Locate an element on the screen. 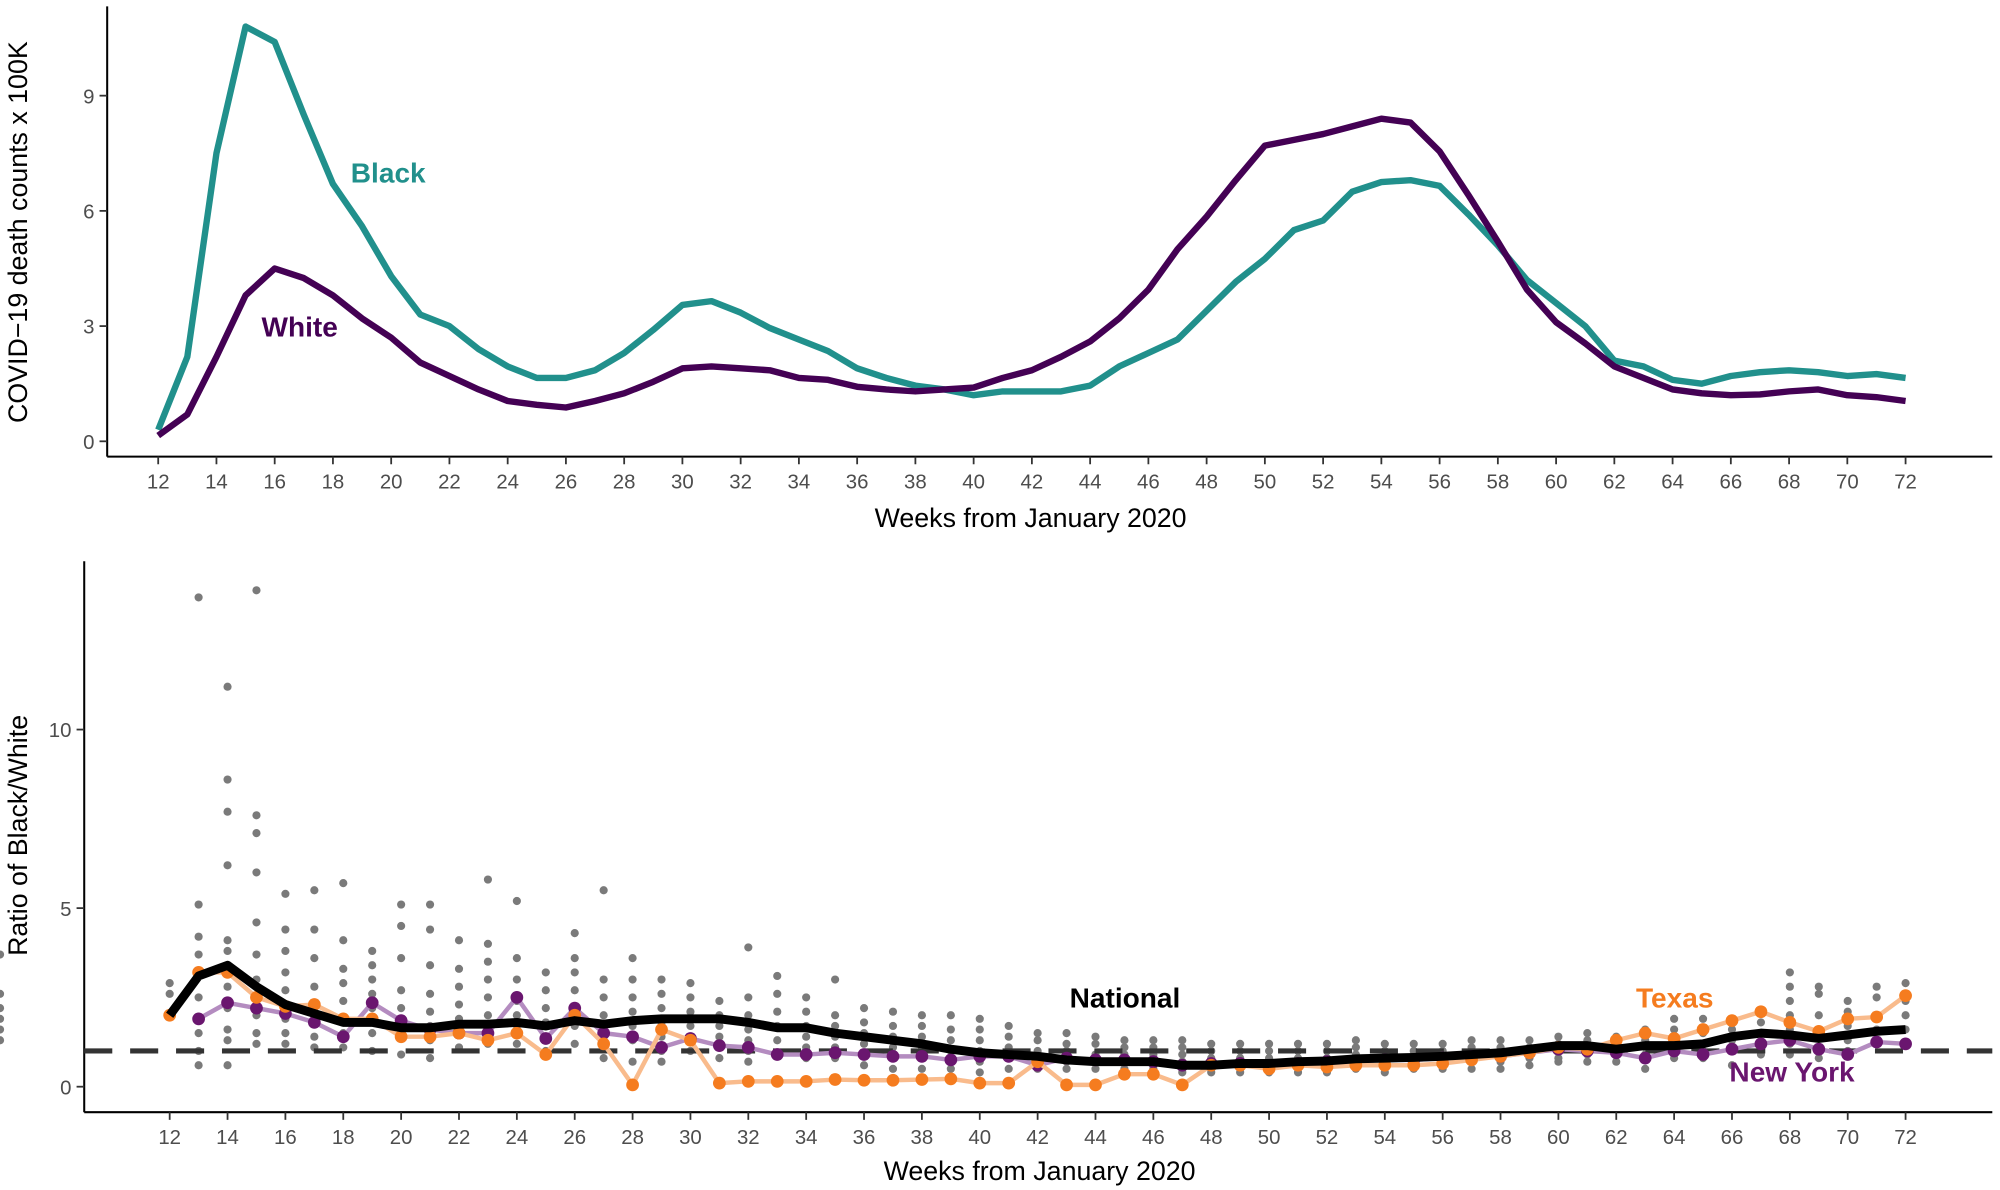 The image size is (2000, 1190). top-x-tick-label: 12 is located at coordinates (158, 482).